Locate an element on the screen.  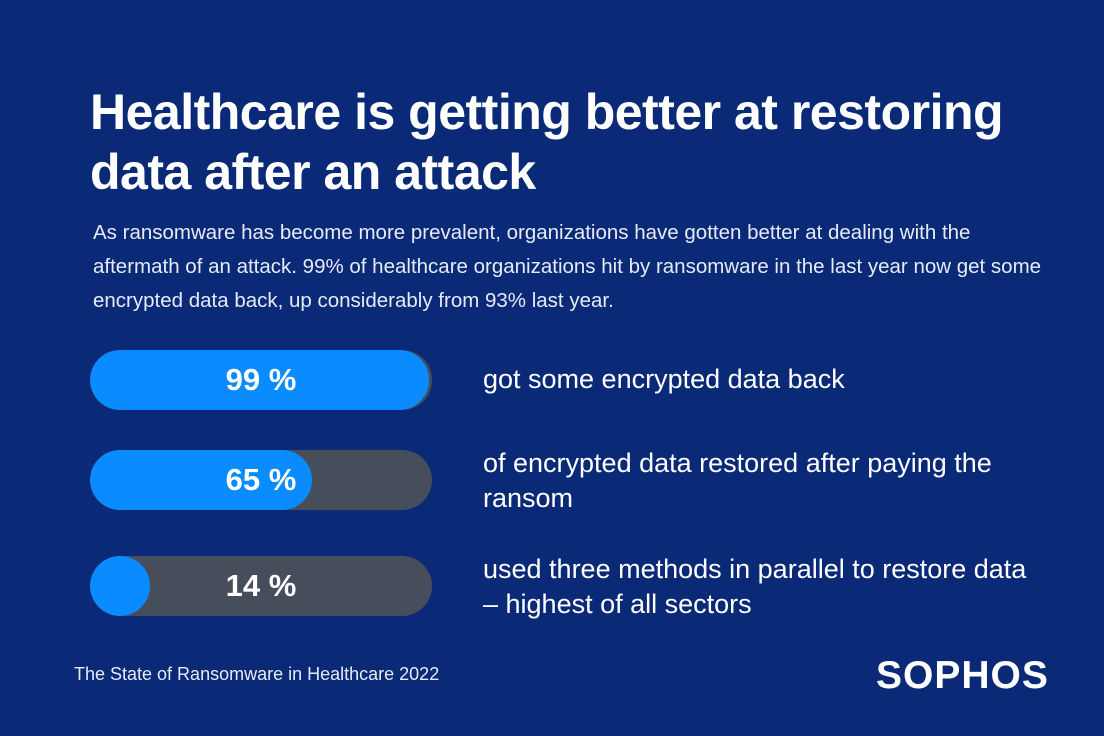
progress-bar: 99 % is located at coordinates (261, 380).